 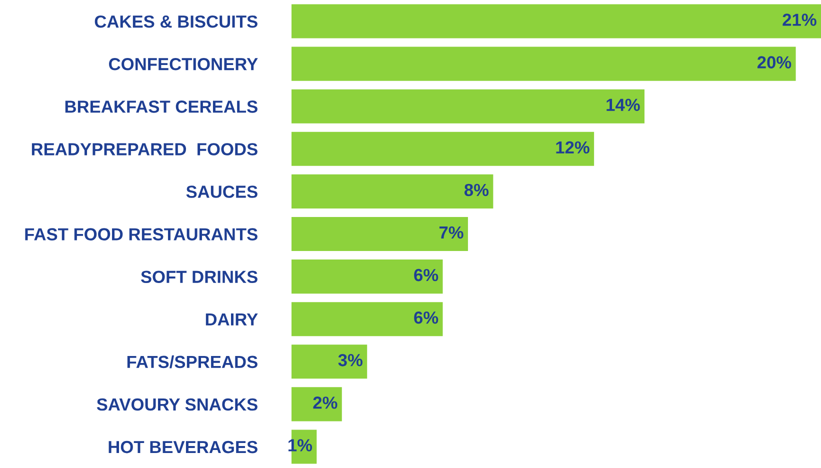 I want to click on y-tick-label: FAST FOOD RESTAURANTS, so click(x=141, y=234).